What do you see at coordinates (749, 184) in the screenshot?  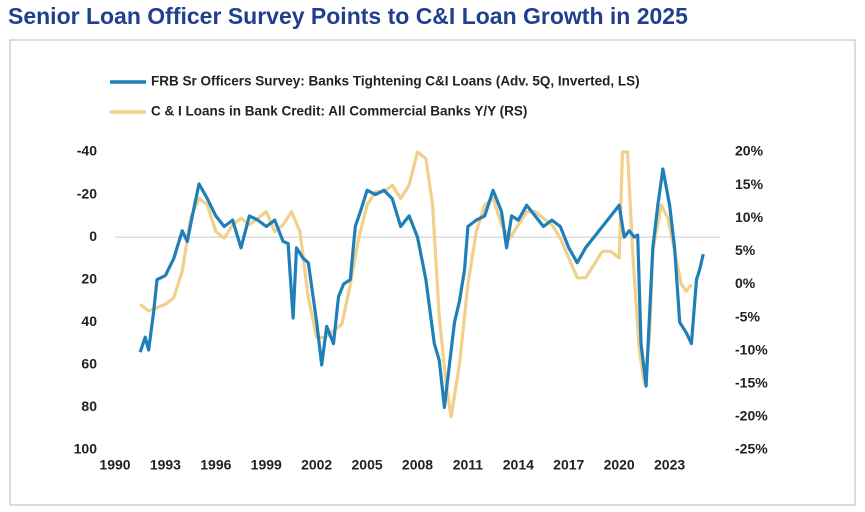 I see `y2-tick-label: 15%` at bounding box center [749, 184].